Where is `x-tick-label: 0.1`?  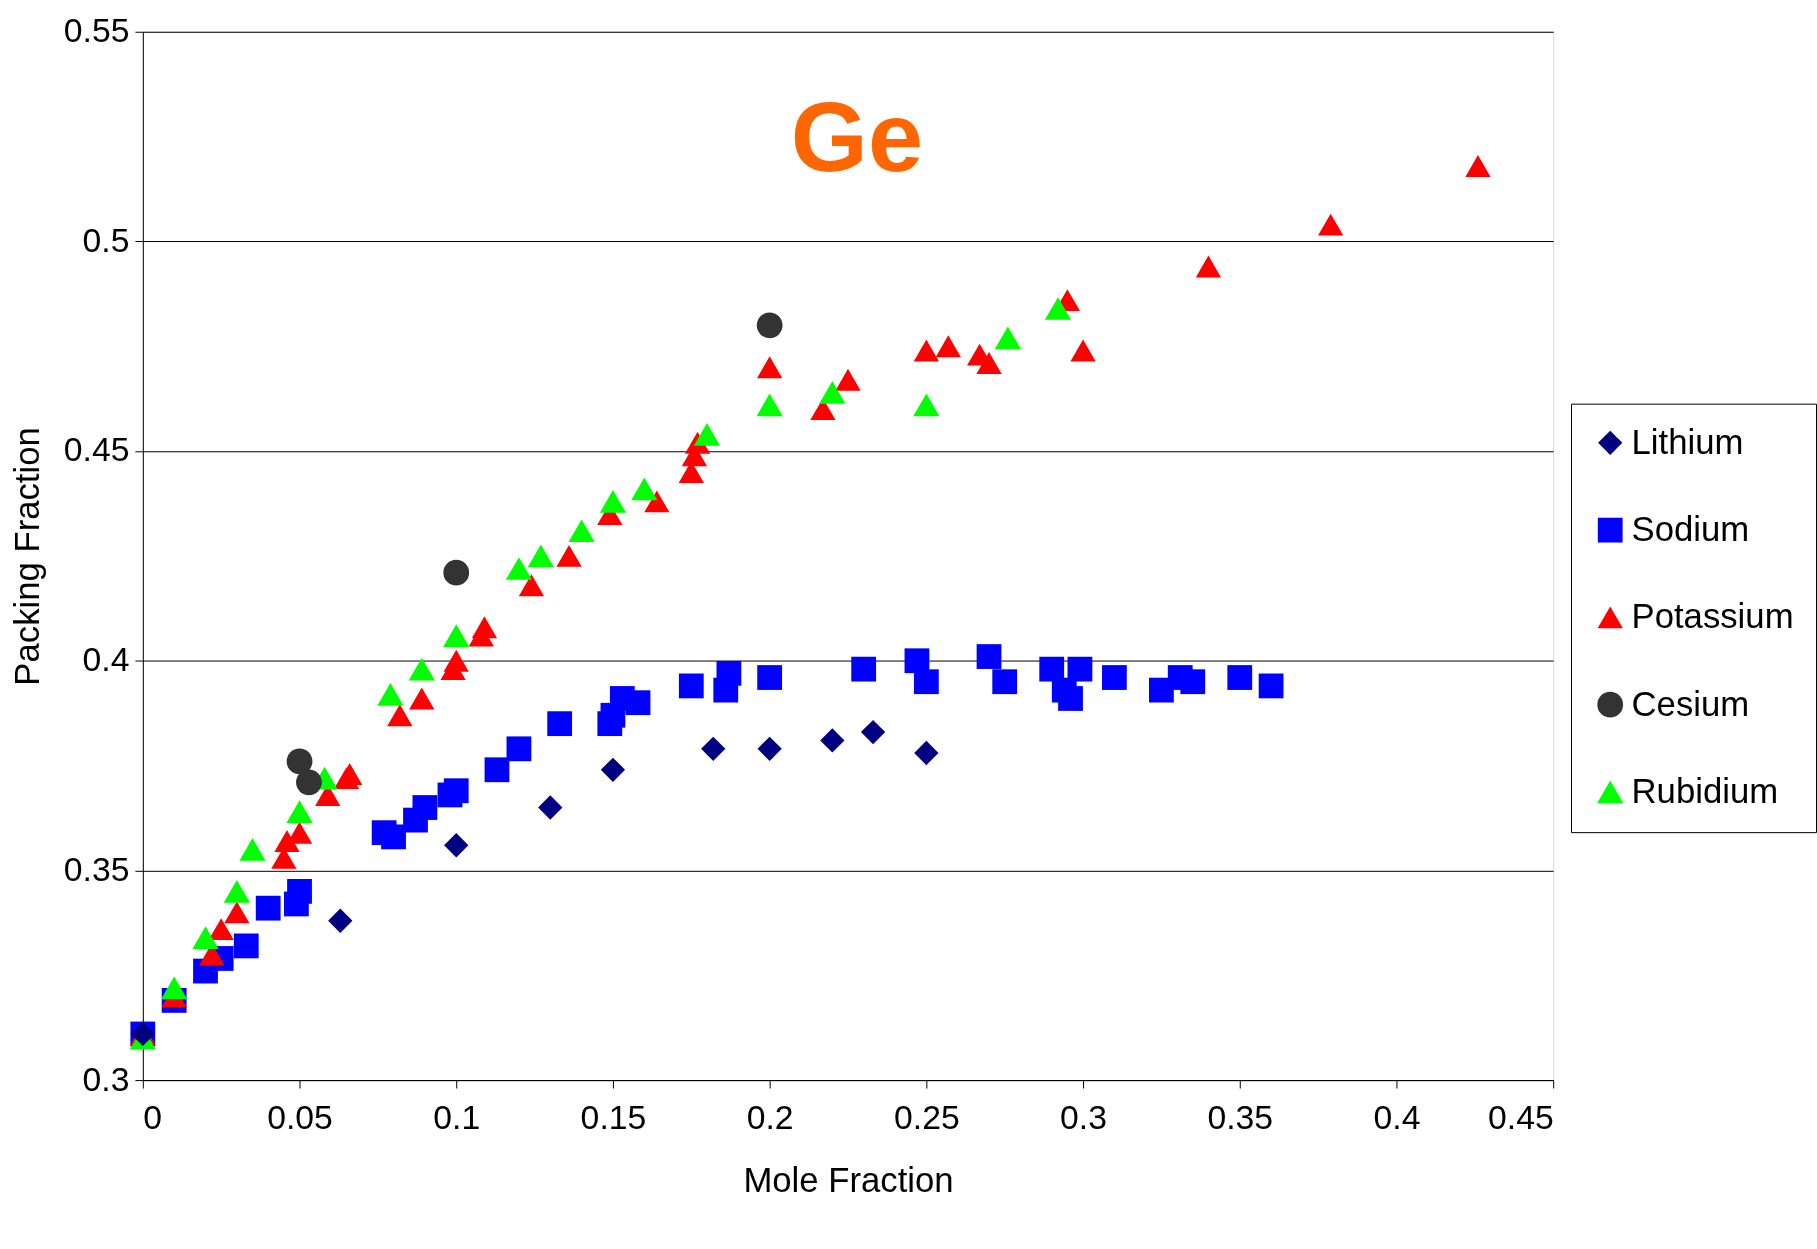
x-tick-label: 0.1 is located at coordinates (457, 1117).